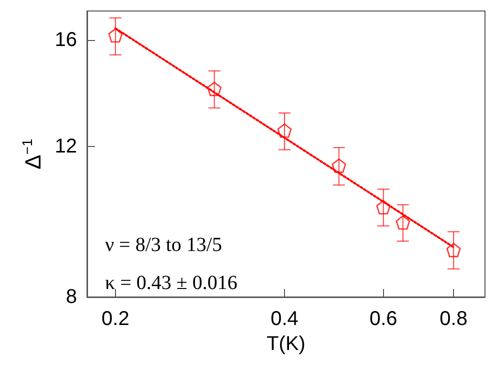 The image size is (498, 372). I want to click on x-axis-title: T(K), so click(286, 343).